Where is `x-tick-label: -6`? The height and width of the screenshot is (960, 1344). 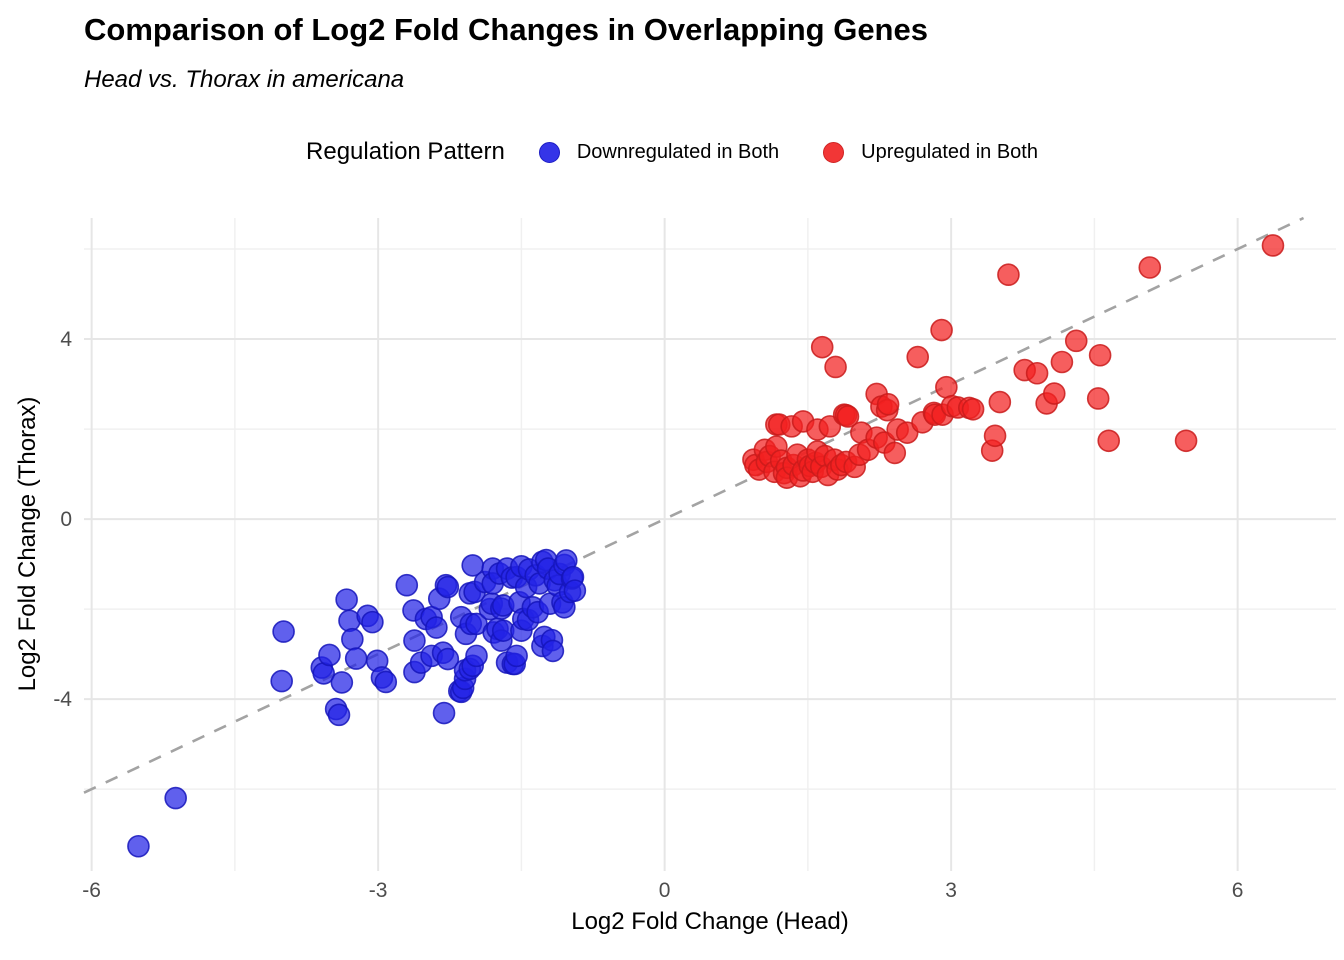 x-tick-label: -6 is located at coordinates (91, 890).